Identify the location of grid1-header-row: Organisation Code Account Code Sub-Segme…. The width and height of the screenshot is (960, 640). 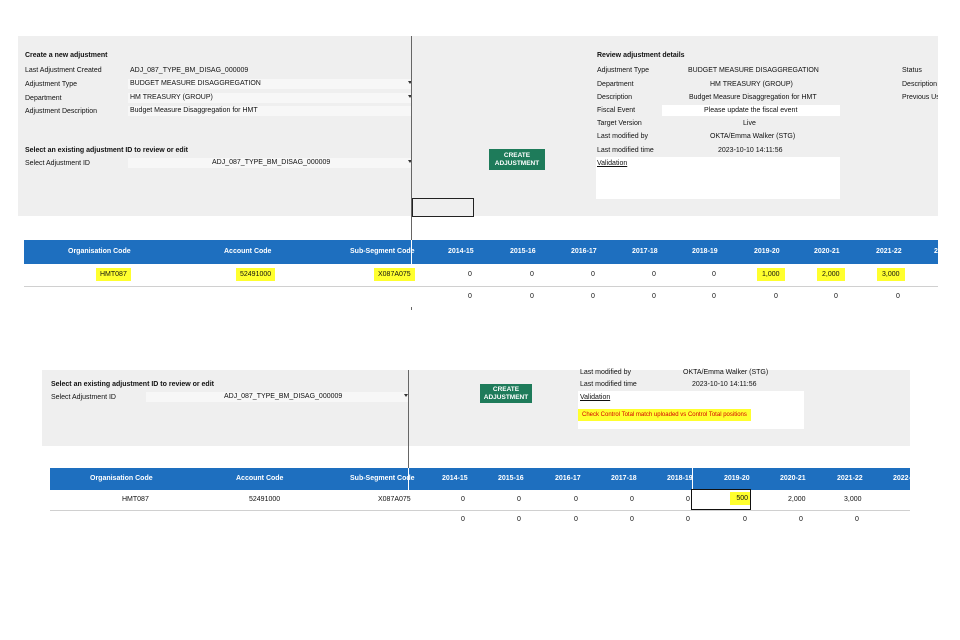
(481, 252).